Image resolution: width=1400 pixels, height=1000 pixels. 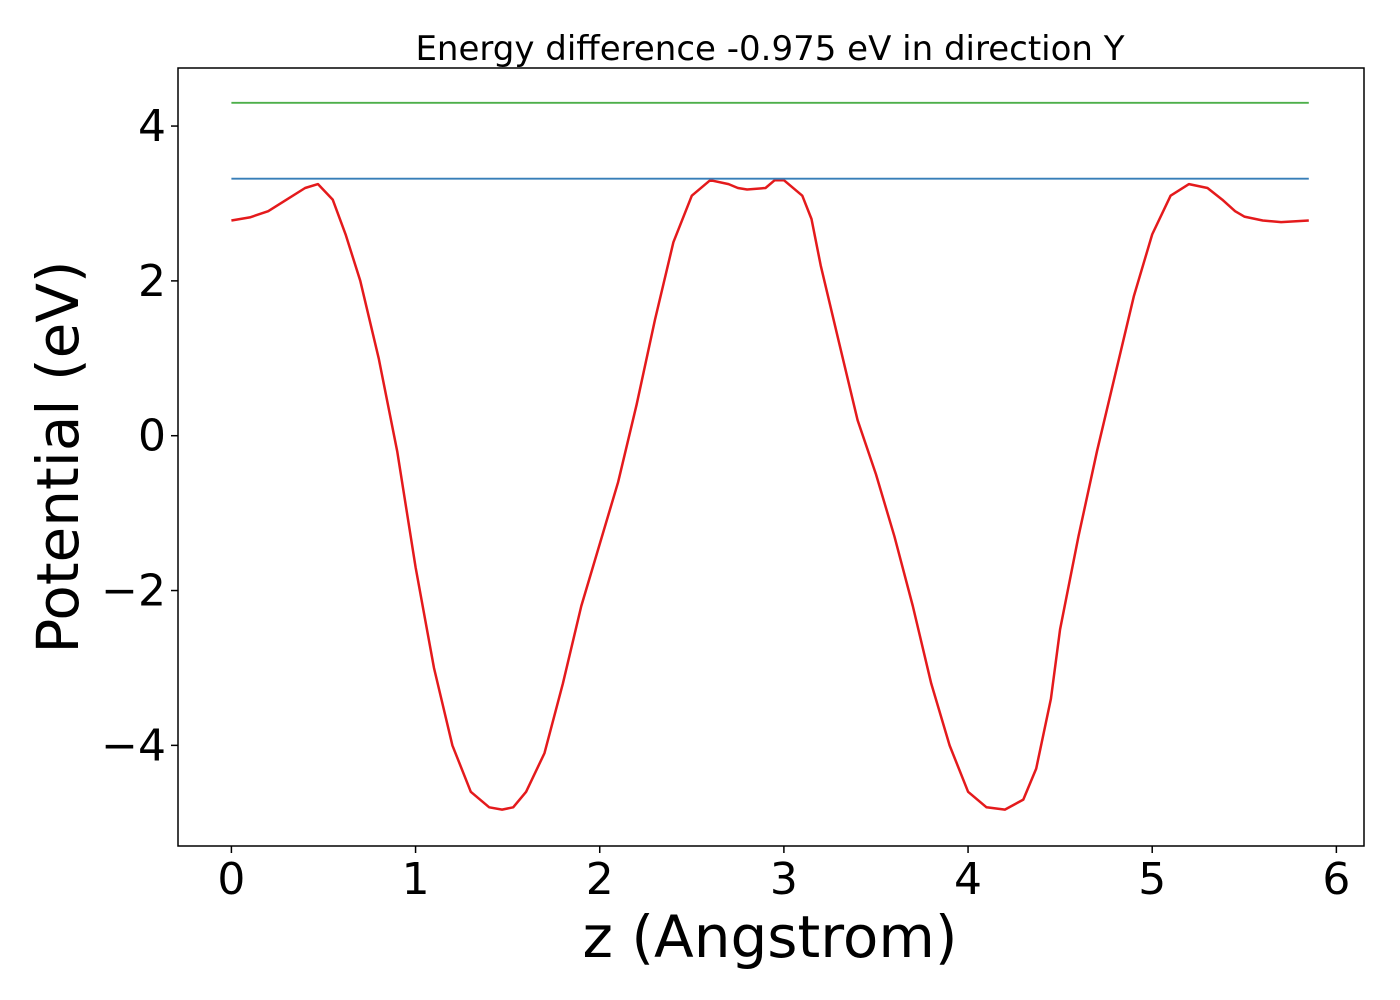 What do you see at coordinates (152, 281) in the screenshot?
I see `y-tick-label: 2` at bounding box center [152, 281].